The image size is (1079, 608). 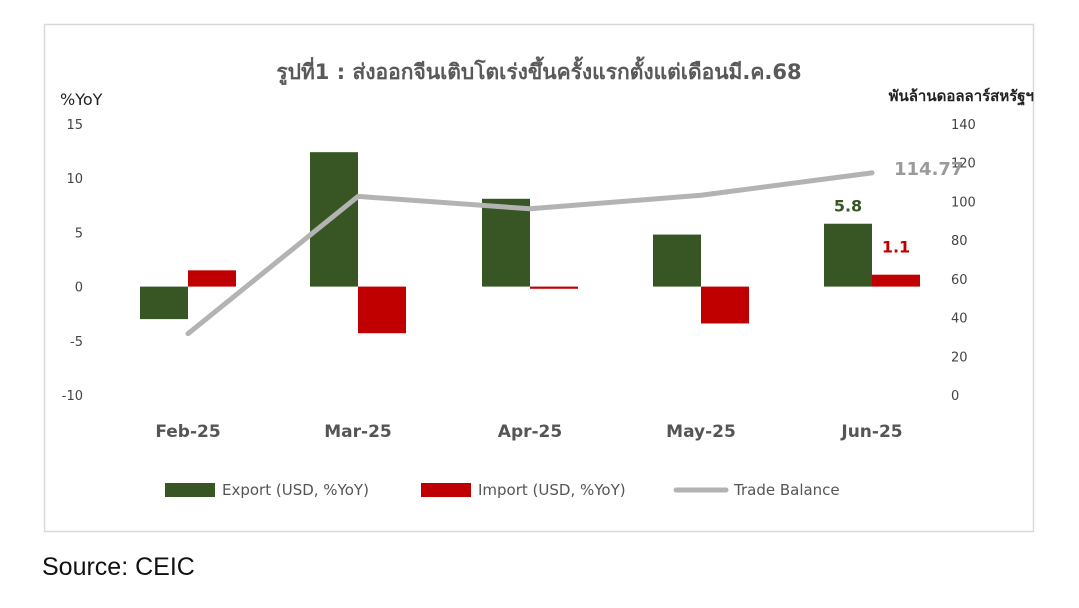 What do you see at coordinates (959, 319) in the screenshot?
I see `right-tick-label: 40` at bounding box center [959, 319].